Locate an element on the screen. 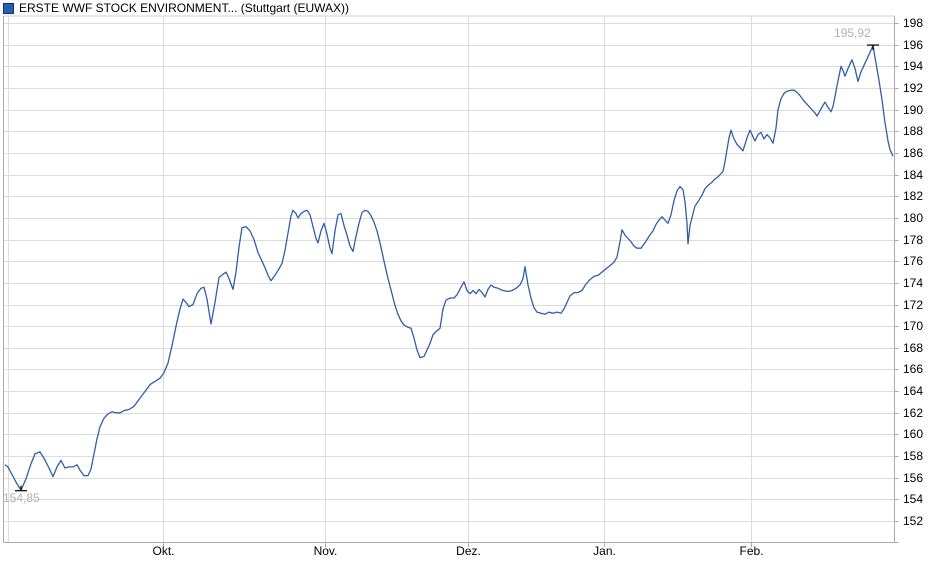 This screenshot has width=940, height=579. high-annotation-label: 195,92 is located at coordinates (852, 32).